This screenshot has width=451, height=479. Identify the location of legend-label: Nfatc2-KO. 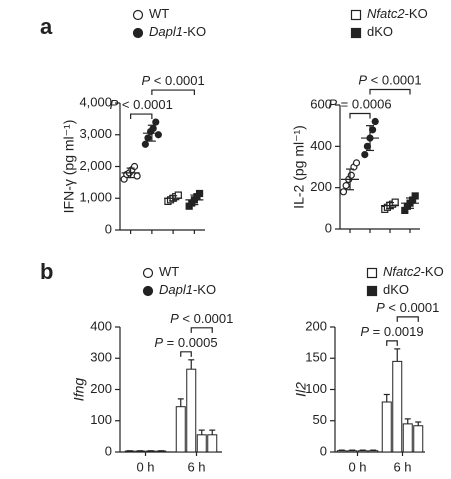
(397, 13).